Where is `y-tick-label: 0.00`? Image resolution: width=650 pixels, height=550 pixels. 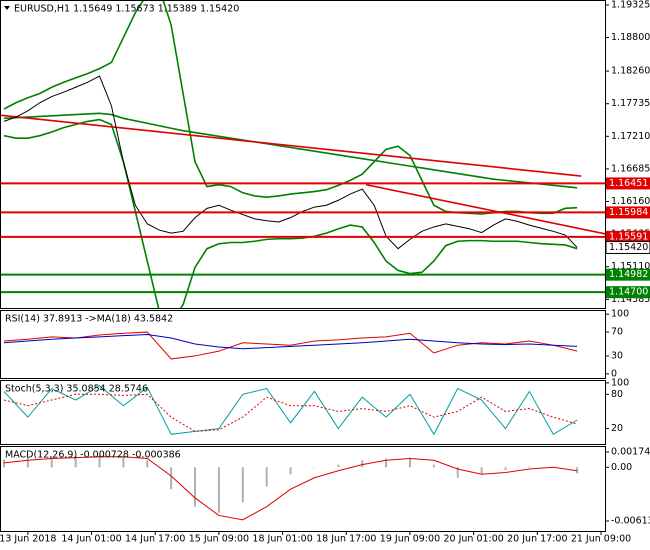 y-tick-label: 0.00 is located at coordinates (621, 467).